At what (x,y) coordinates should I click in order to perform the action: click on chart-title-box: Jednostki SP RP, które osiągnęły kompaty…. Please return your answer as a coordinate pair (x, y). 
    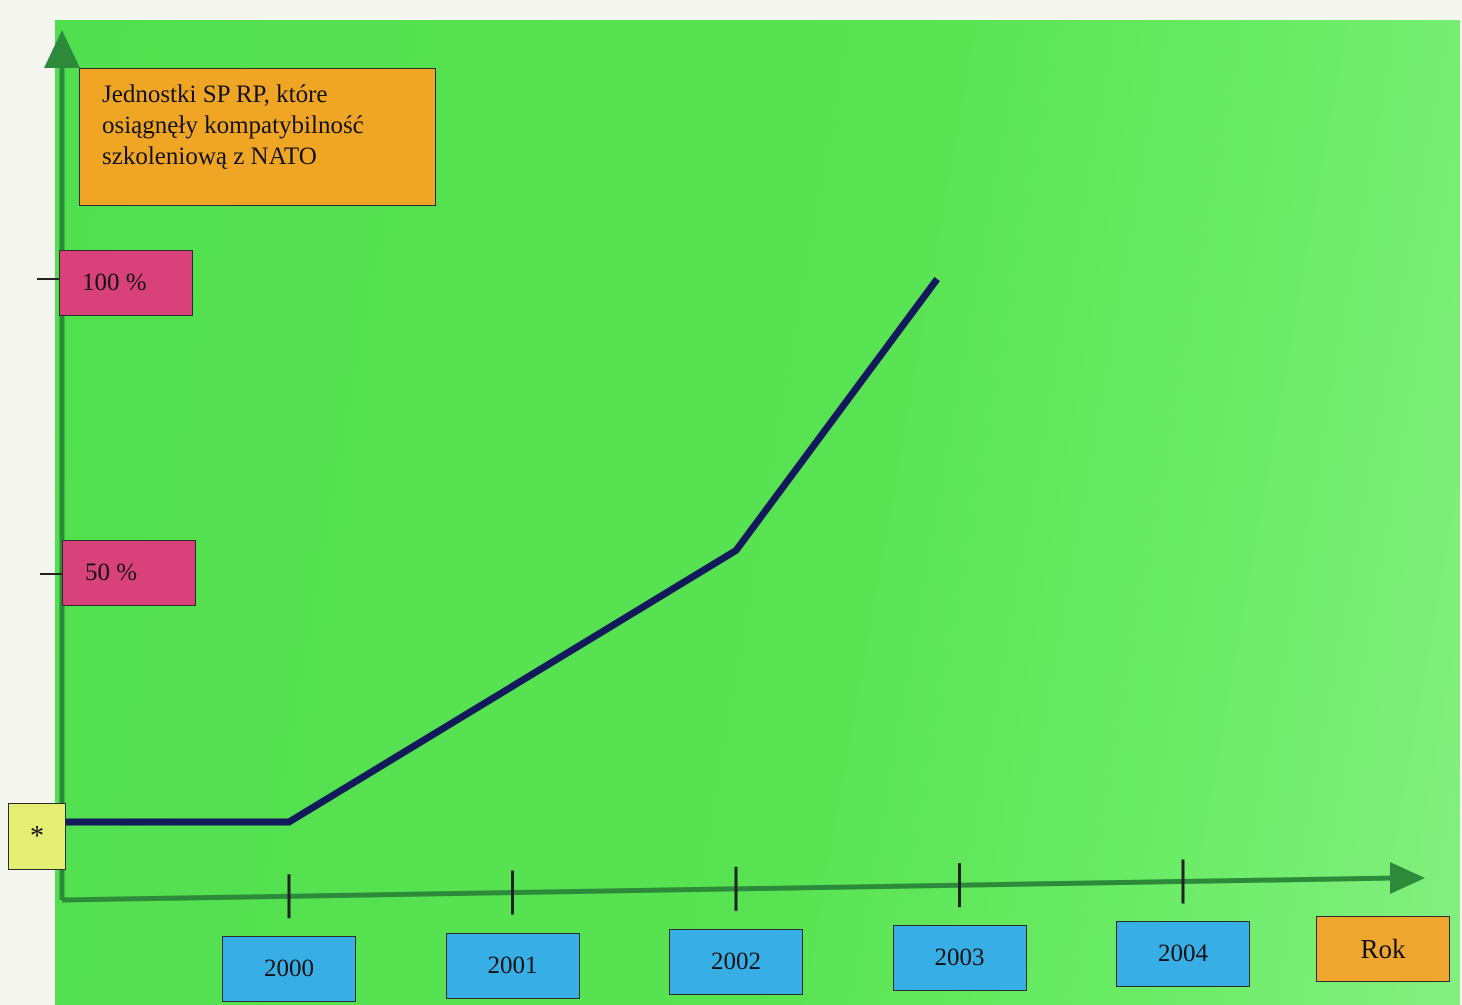
    Looking at the image, I should click on (257, 137).